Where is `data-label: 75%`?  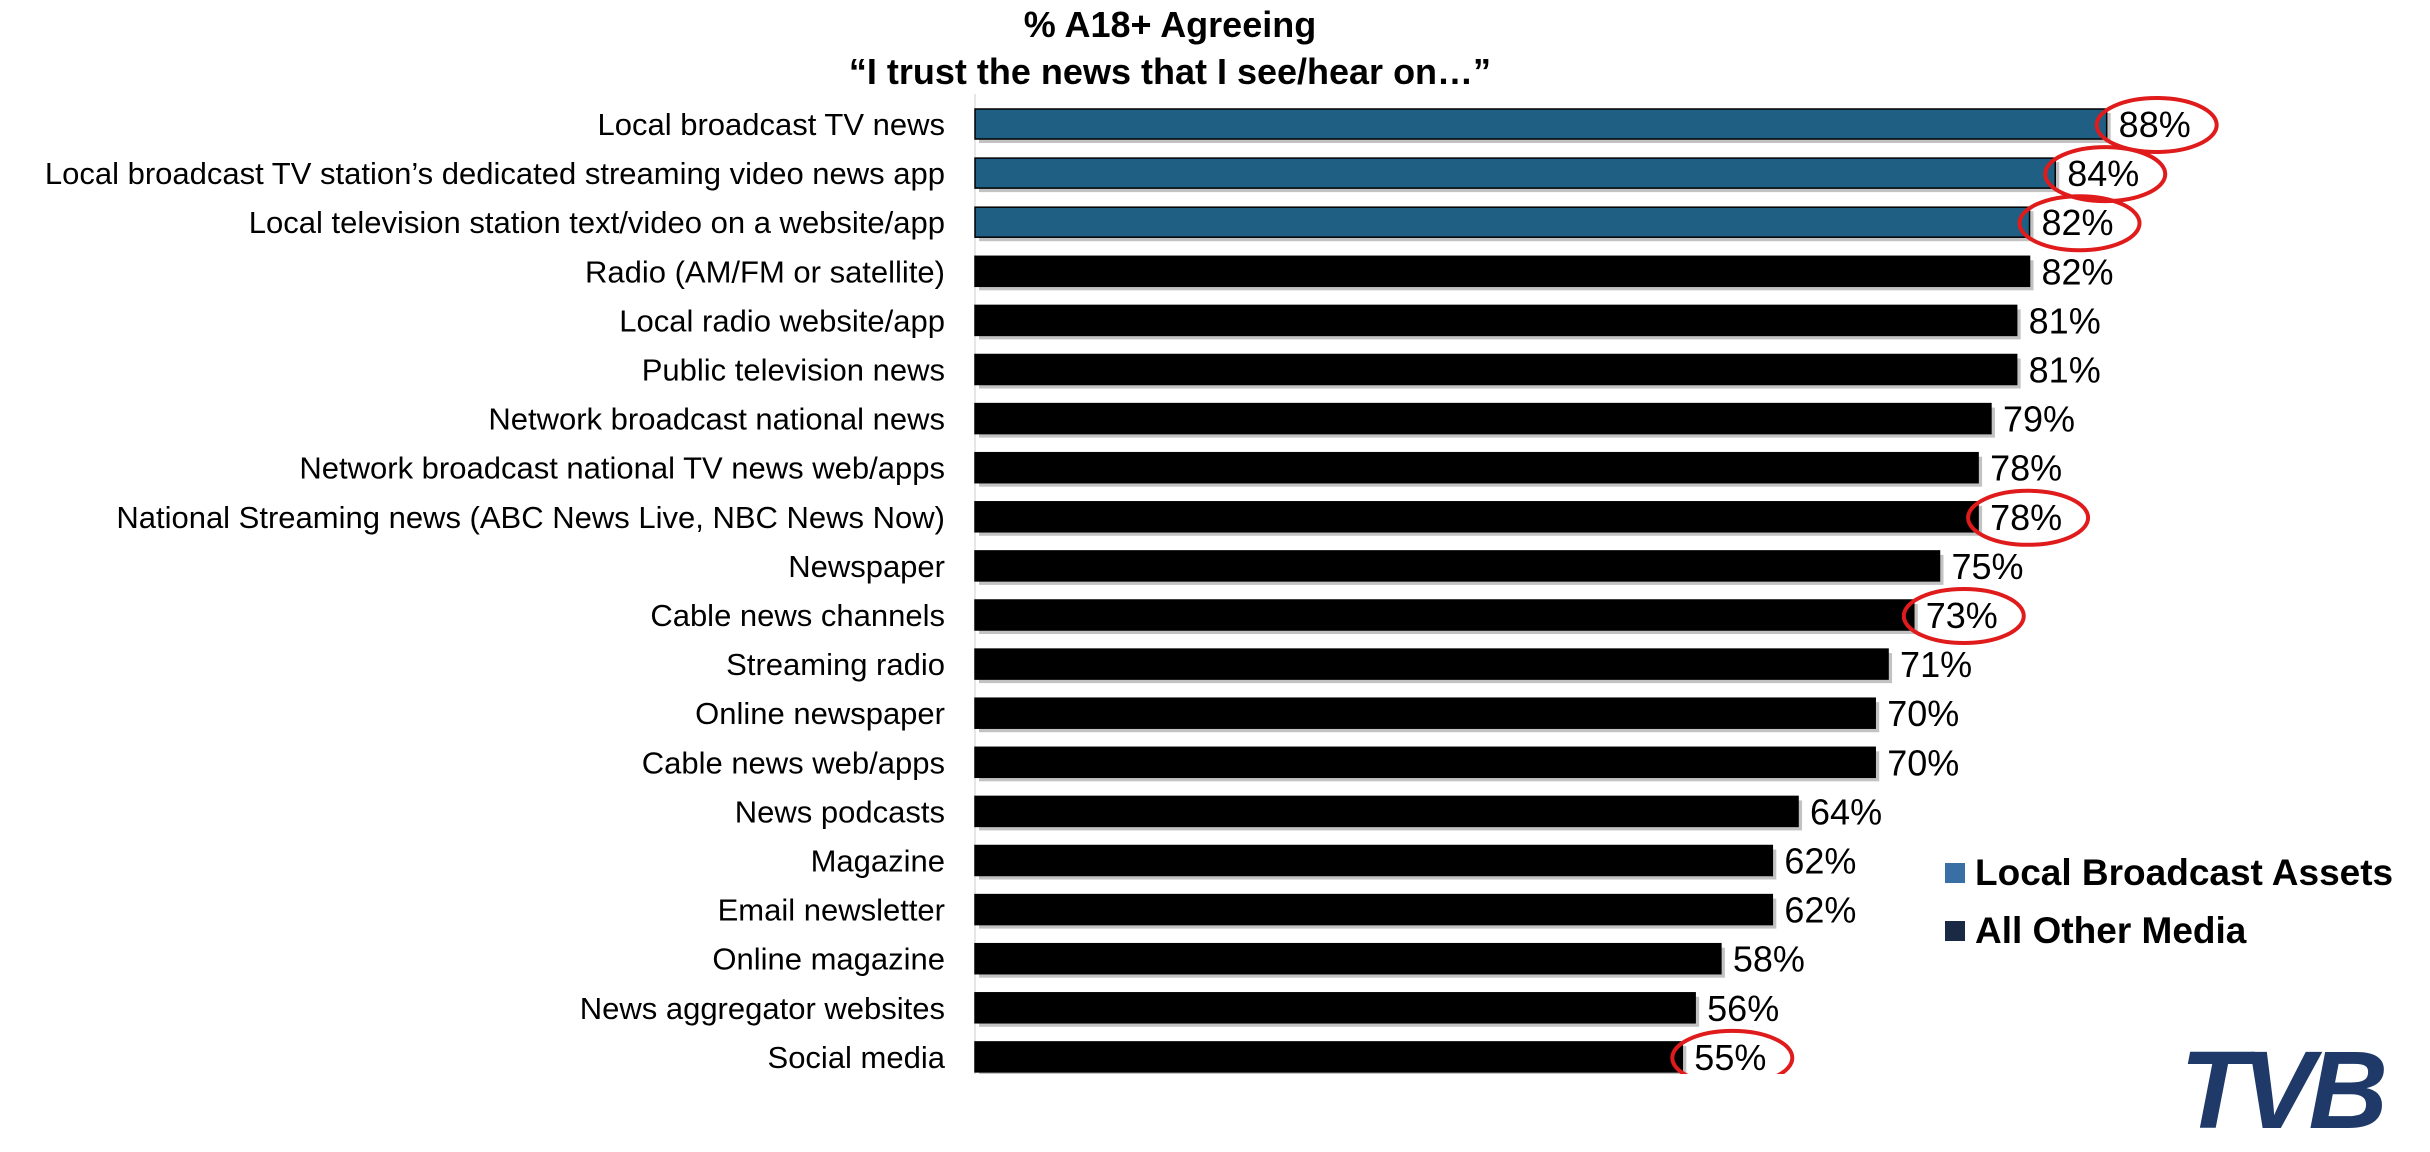 data-label: 75% is located at coordinates (1988, 566).